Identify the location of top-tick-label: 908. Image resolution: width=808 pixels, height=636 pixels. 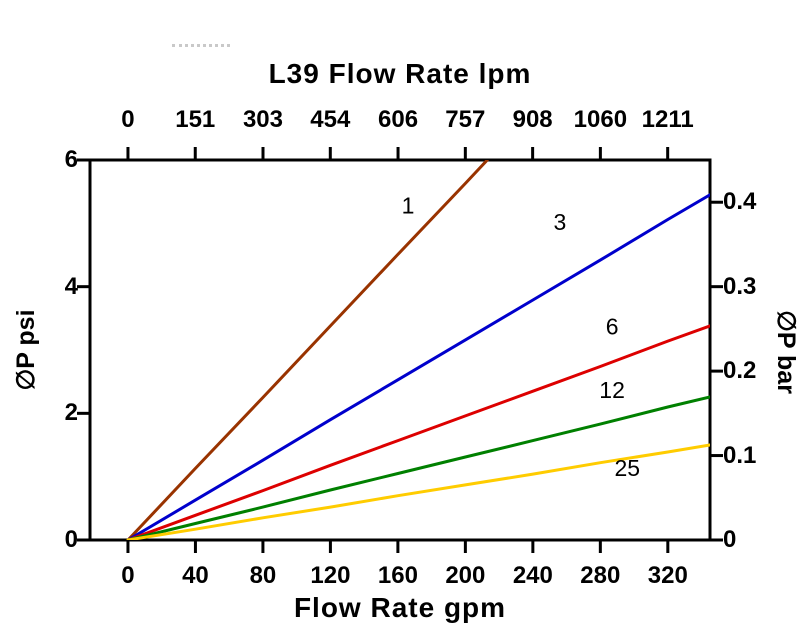
(532, 119).